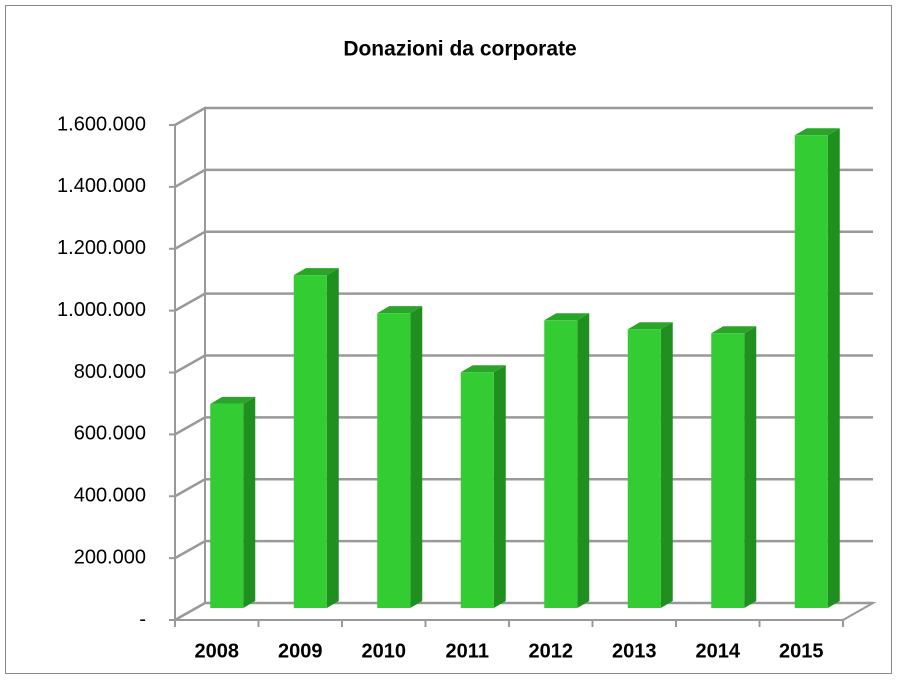 Image resolution: width=898 pixels, height=680 pixels. What do you see at coordinates (110, 557) in the screenshot?
I see `y-tick-label: 200.000` at bounding box center [110, 557].